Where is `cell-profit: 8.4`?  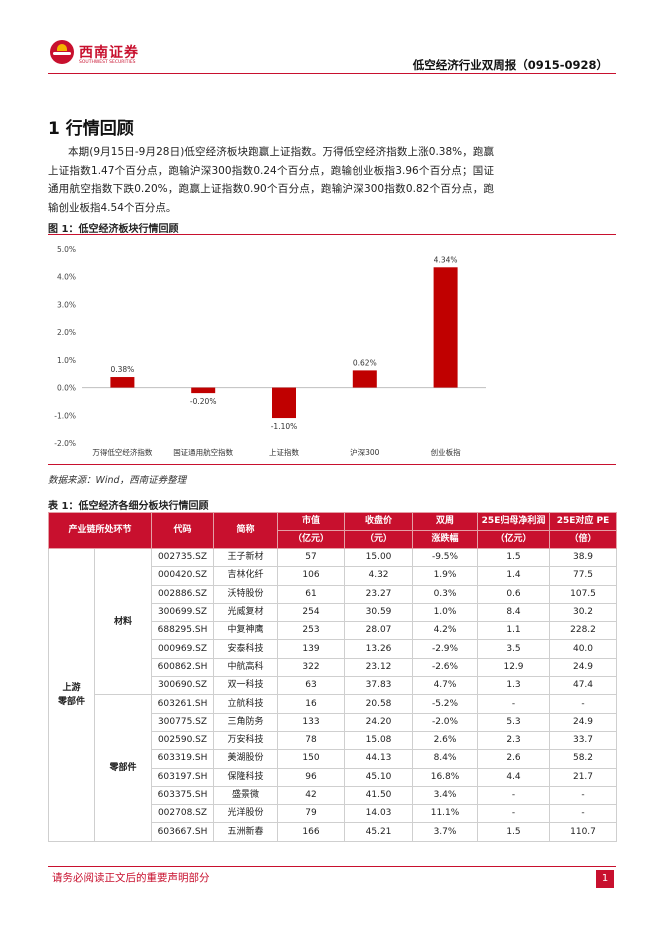 cell-profit: 8.4 is located at coordinates (514, 612).